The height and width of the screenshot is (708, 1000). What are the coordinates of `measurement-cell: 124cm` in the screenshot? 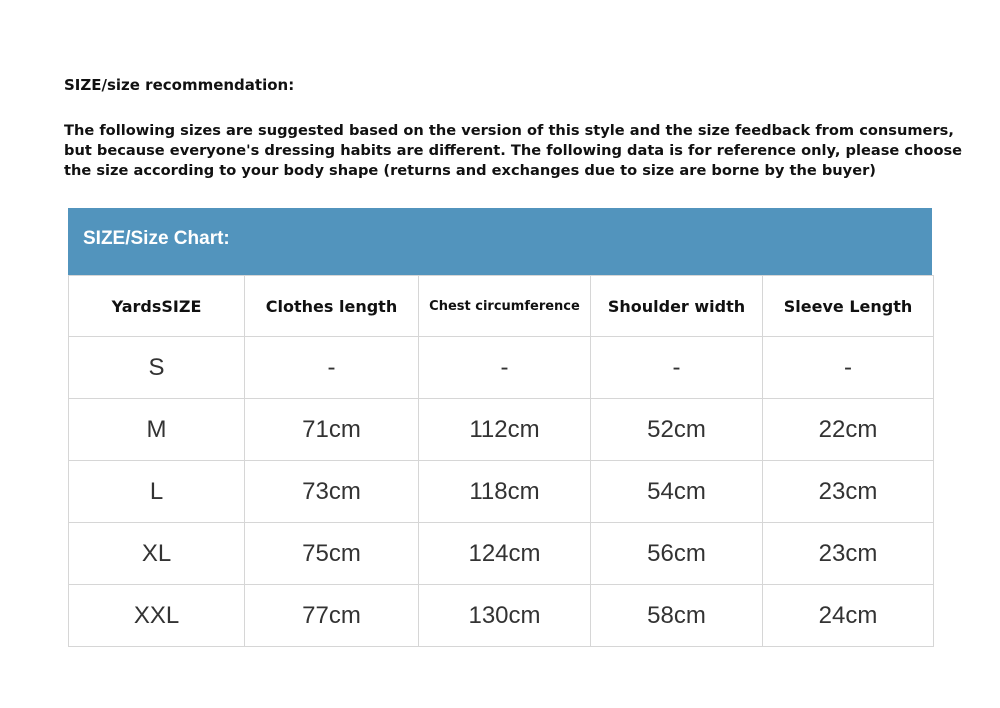 It's located at (504, 553).